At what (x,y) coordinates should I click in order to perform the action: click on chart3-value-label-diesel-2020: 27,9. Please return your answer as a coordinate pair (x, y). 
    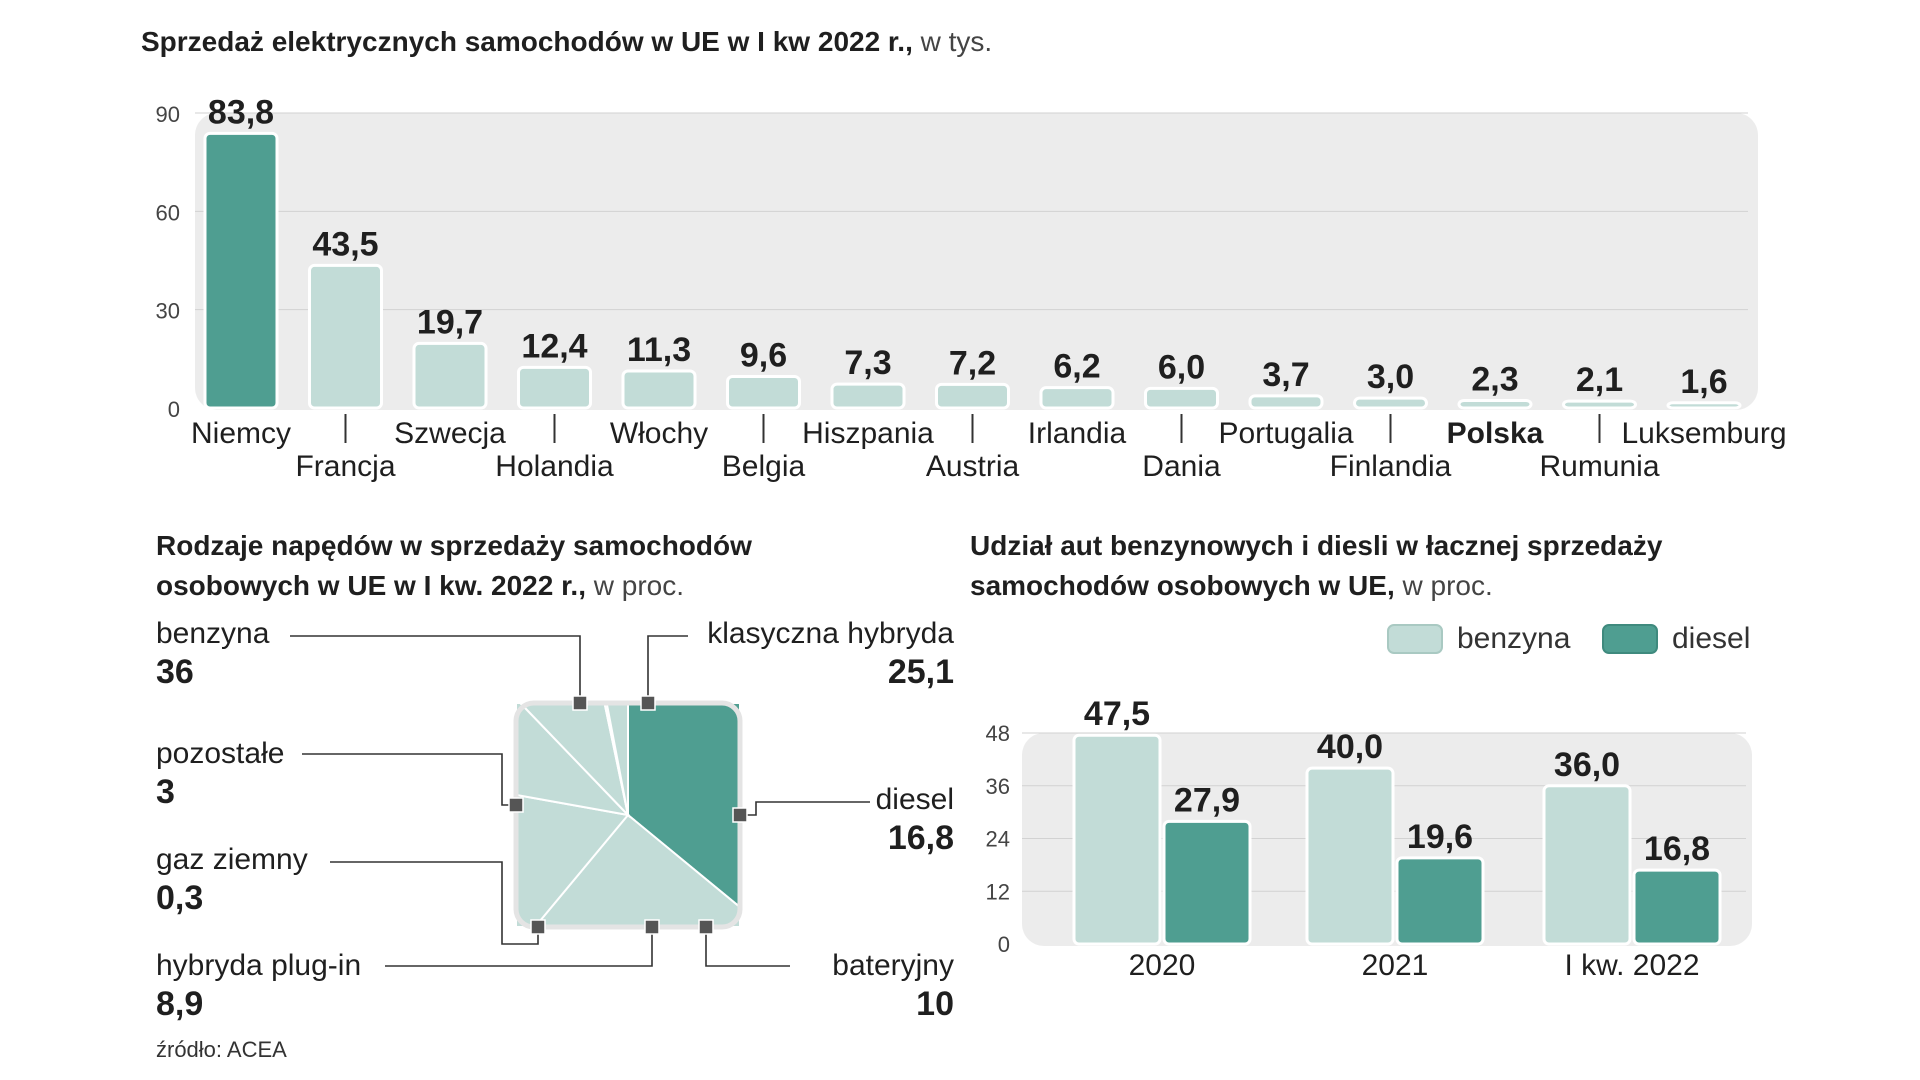
    Looking at the image, I should click on (1207, 800).